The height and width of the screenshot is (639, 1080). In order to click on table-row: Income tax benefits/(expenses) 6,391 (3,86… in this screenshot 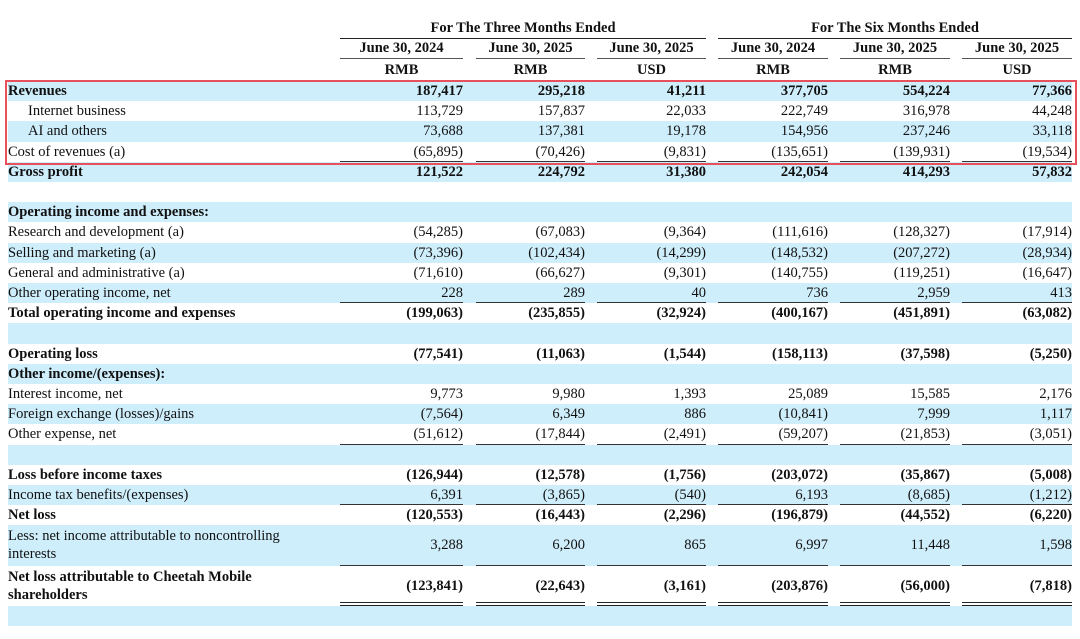, I will do `click(540, 495)`.